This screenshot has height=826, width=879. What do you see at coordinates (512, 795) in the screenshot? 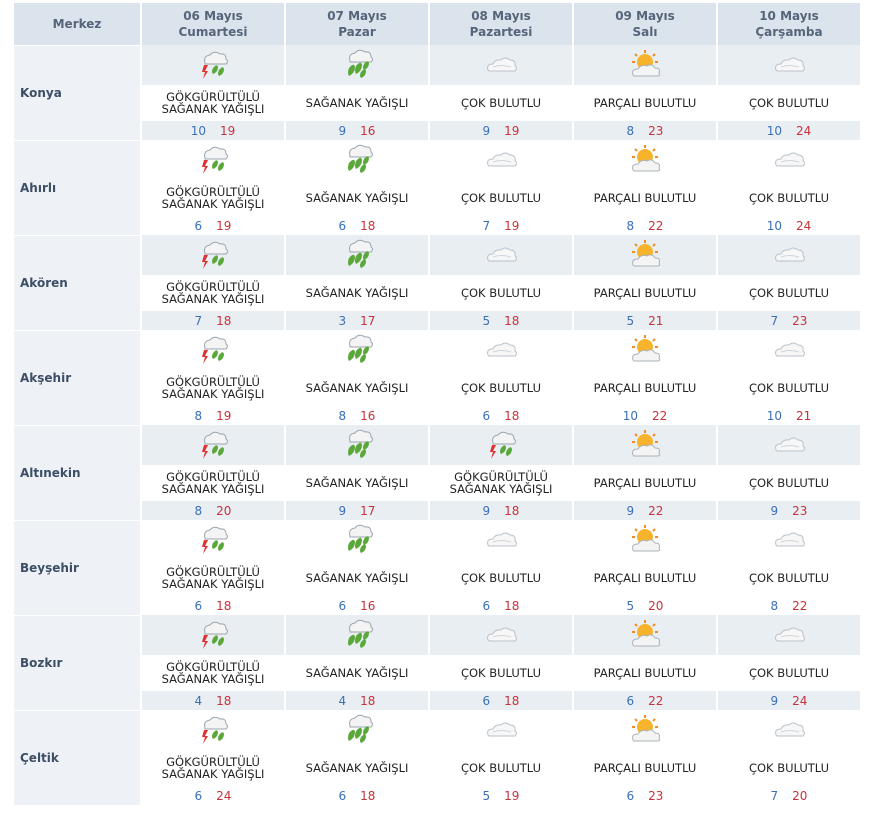
I see `max-temperature: 19` at bounding box center [512, 795].